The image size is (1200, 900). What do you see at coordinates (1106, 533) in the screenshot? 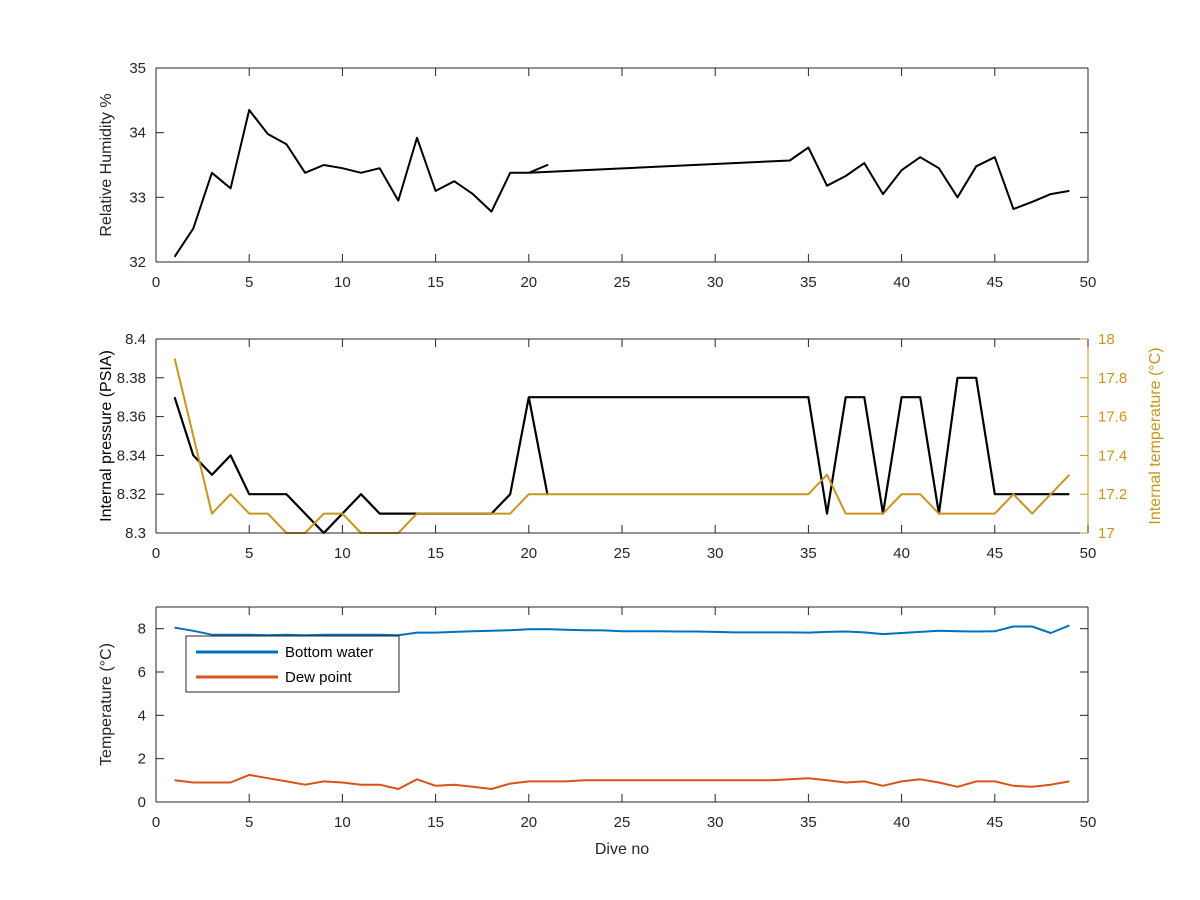
I see `y-tick-label-right: 17` at bounding box center [1106, 533].